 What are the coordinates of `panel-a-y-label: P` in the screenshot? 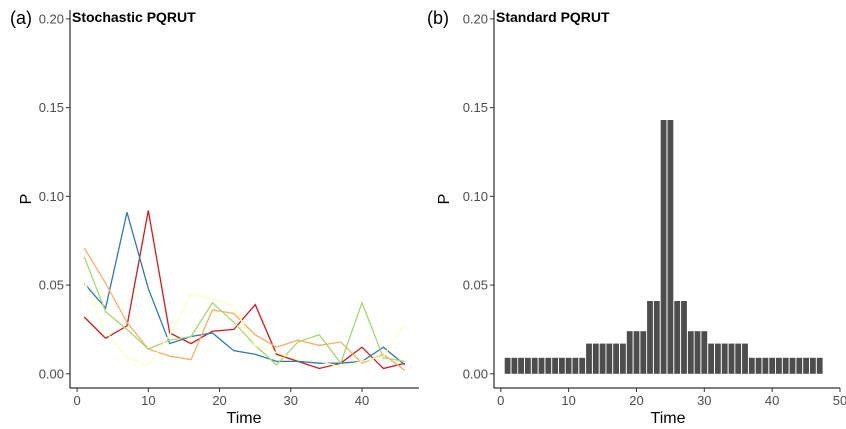 It's located at (26, 199).